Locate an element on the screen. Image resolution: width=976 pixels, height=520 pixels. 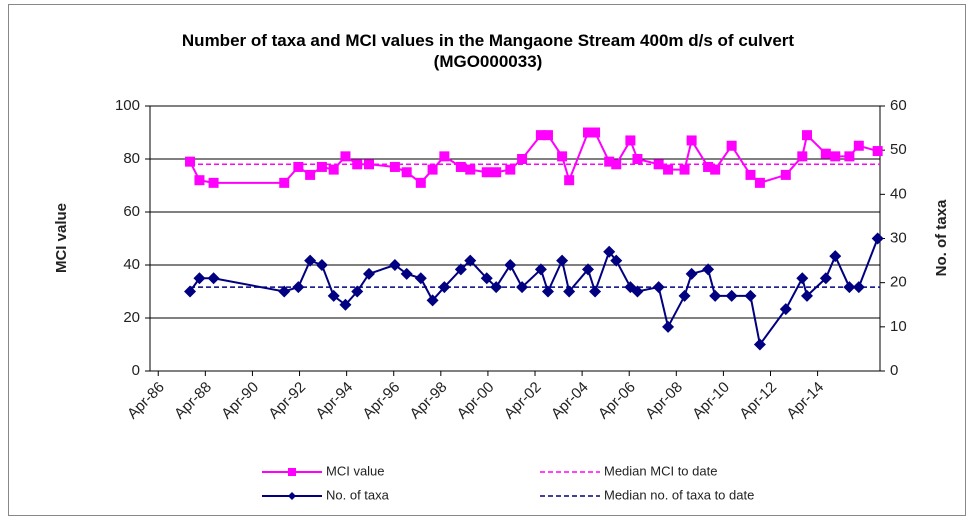
x-tick-label: Apr-88 is located at coordinates (193, 401).